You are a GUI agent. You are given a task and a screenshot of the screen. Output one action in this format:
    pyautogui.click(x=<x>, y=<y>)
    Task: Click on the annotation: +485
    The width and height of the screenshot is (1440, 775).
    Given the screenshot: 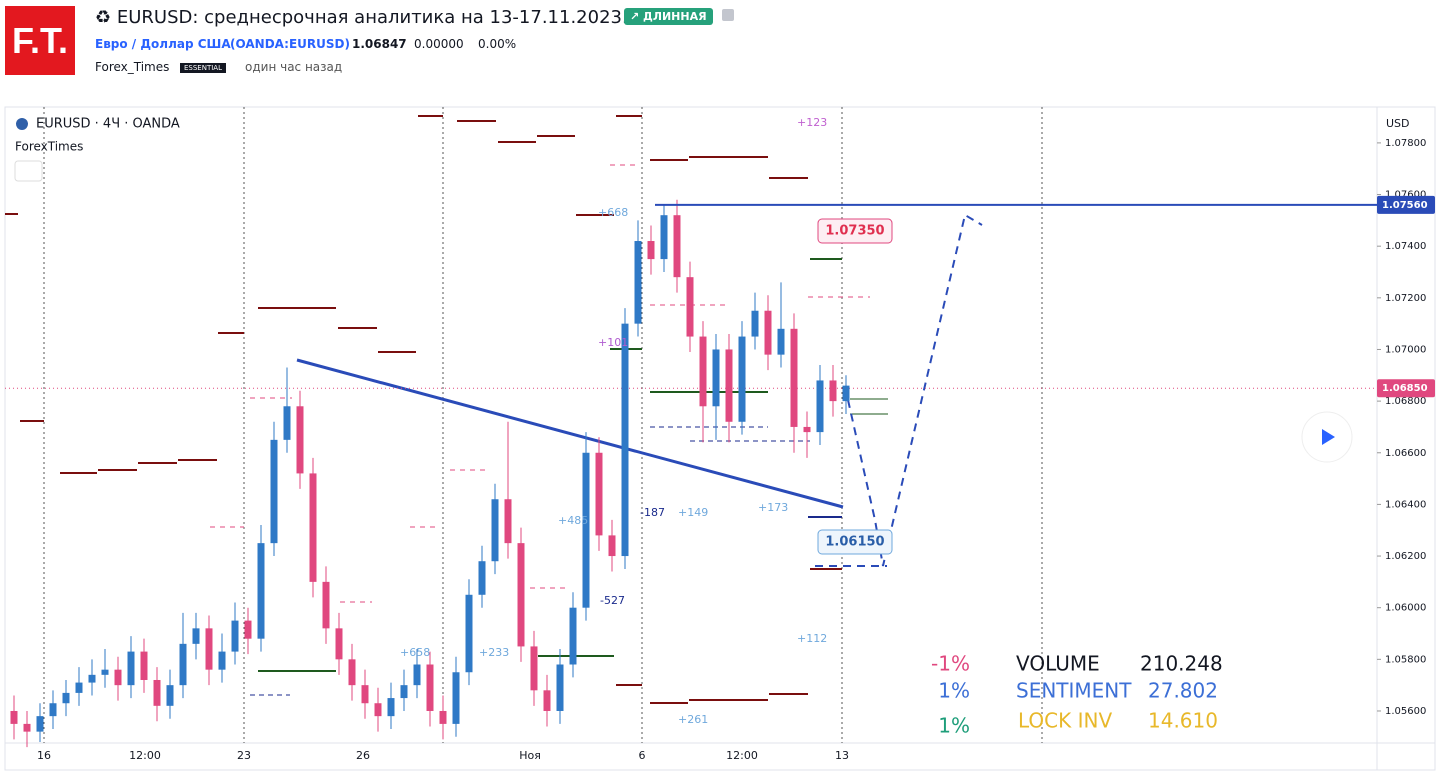 What is the action you would take?
    pyautogui.click(x=573, y=520)
    